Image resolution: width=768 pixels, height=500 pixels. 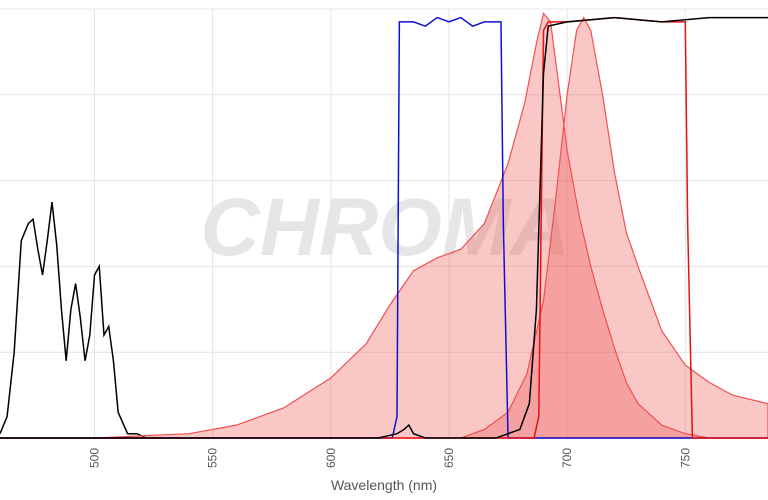 What do you see at coordinates (384, 485) in the screenshot?
I see `x-axis-label: Wavelength (nm)` at bounding box center [384, 485].